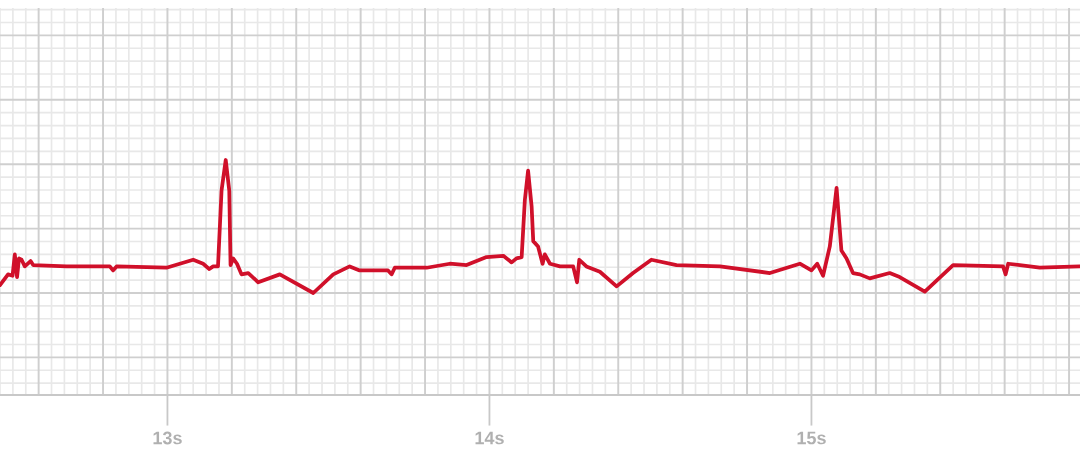 The height and width of the screenshot is (464, 1080). Describe the element at coordinates (489, 438) in the screenshot. I see `x-tick-label: 14s` at that location.